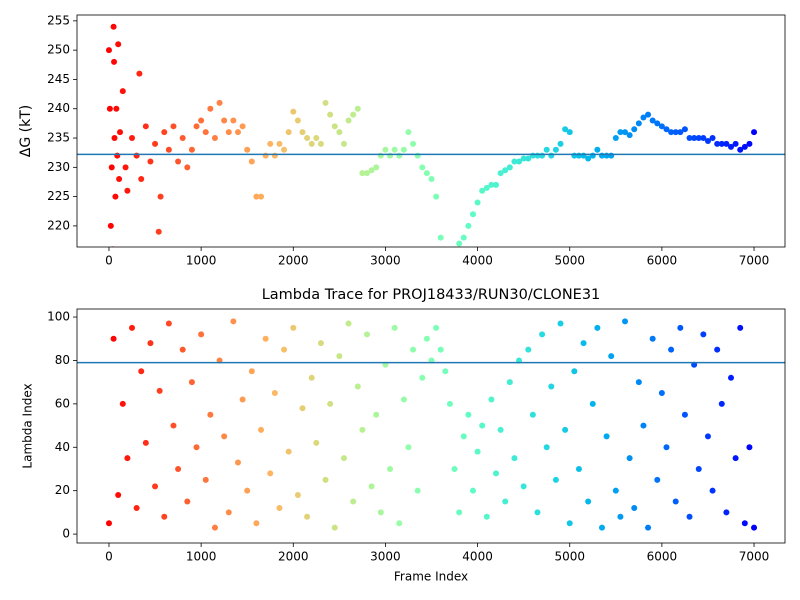 The height and width of the screenshot is (600, 800). Describe the element at coordinates (293, 557) in the screenshot. I see `x-tick-label: 2000` at that location.